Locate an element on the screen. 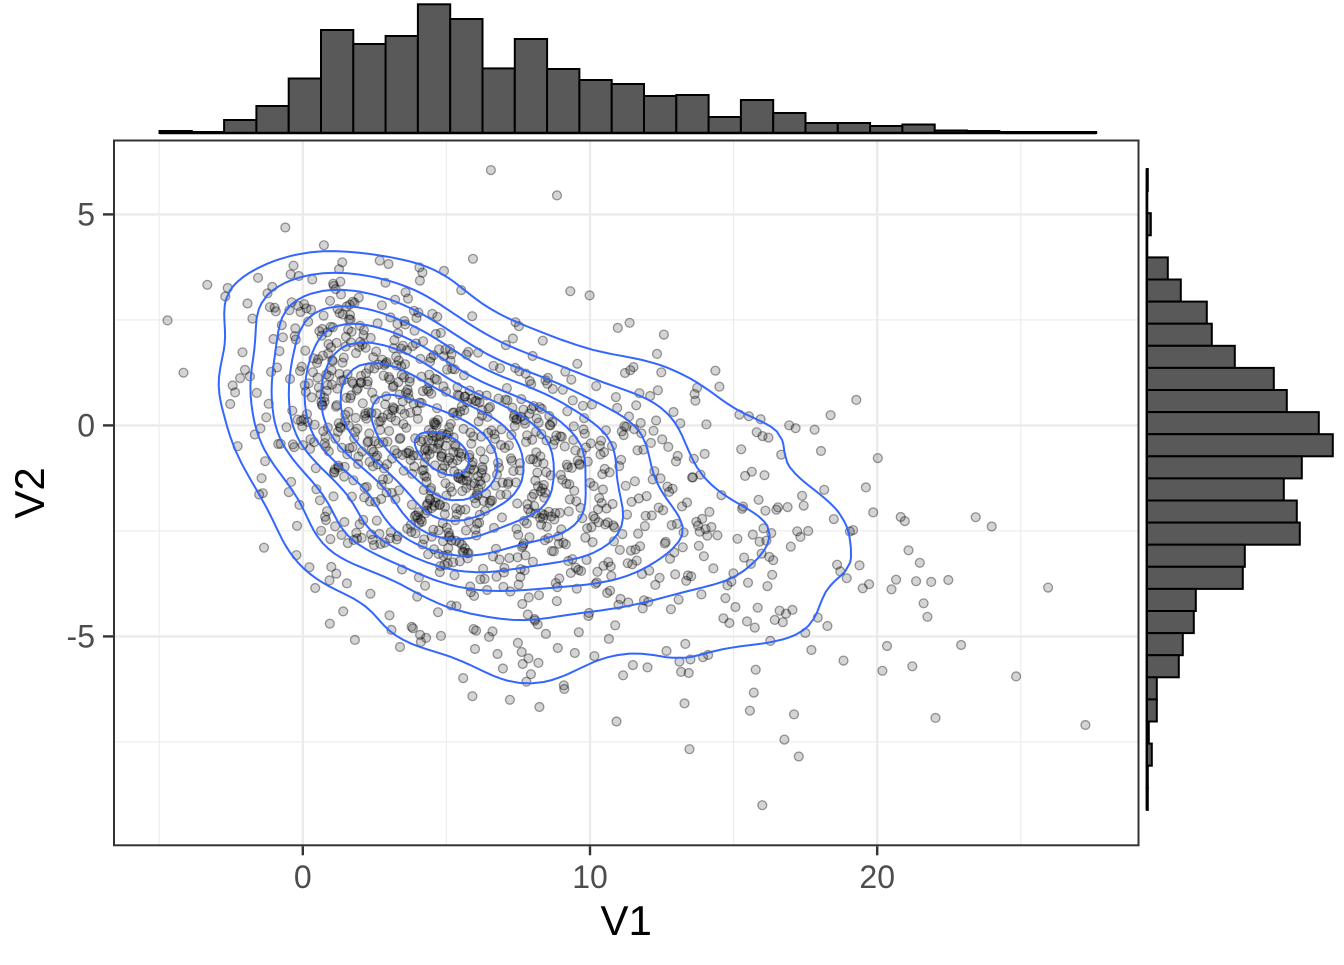 This screenshot has width=1344, height=965. svg-text: V2 is located at coordinates (29, 492).